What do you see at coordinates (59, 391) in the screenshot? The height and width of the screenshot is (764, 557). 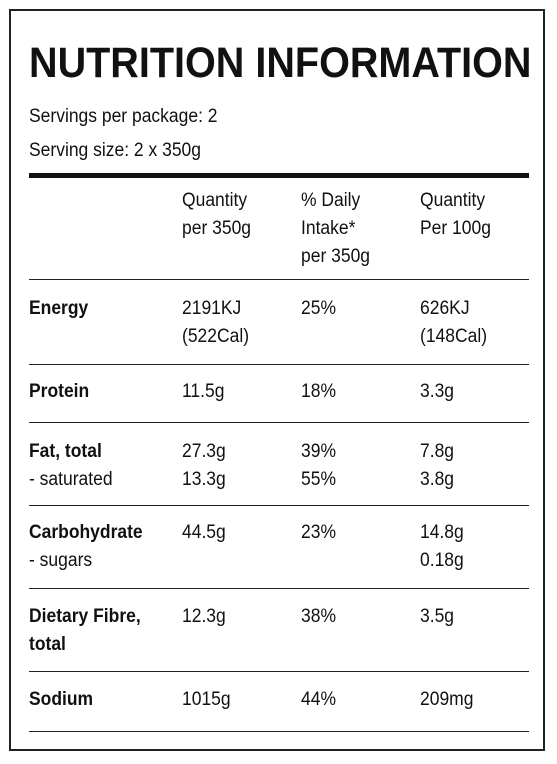 I see `row-label-protein: Protein` at bounding box center [59, 391].